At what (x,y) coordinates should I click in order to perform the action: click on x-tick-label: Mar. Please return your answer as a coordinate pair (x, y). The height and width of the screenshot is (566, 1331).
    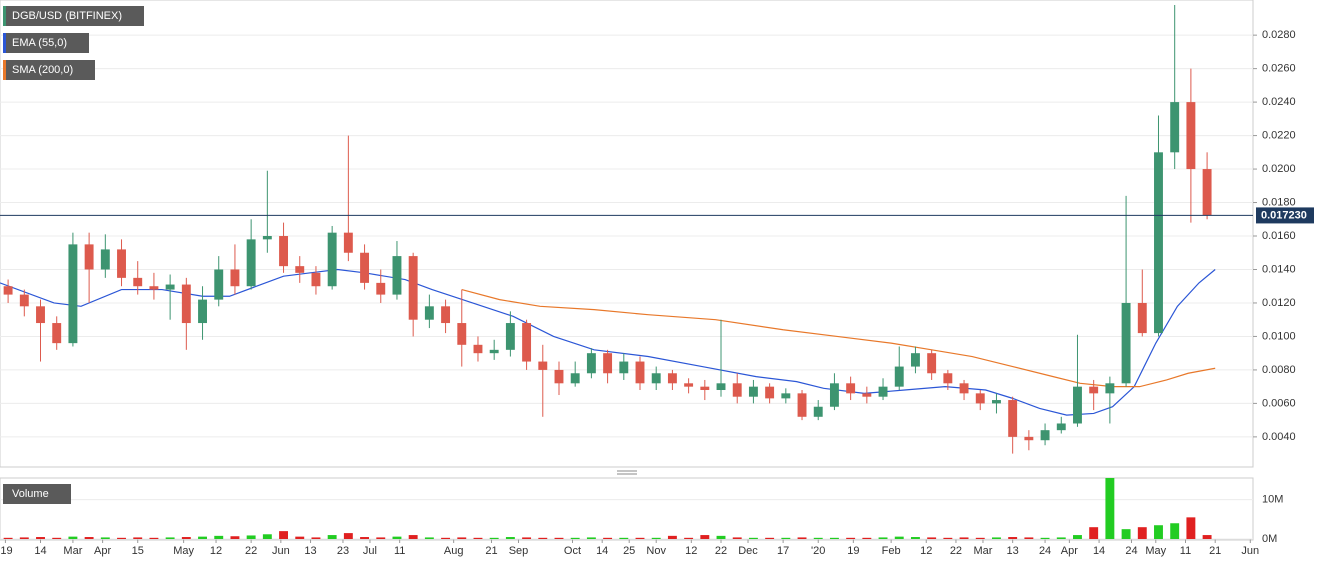
    Looking at the image, I should click on (982, 551).